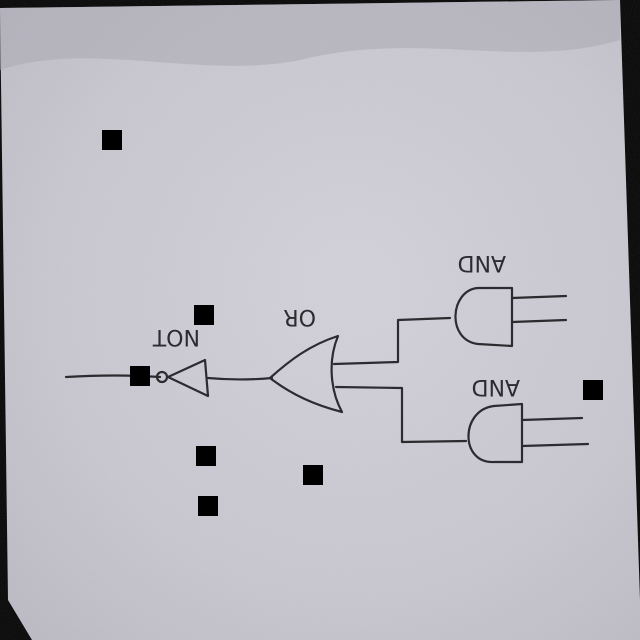 Image resolution: width=640 pixels, height=640 pixels. Describe the element at coordinates (306, 374) in the screenshot. I see `or-gate` at that location.